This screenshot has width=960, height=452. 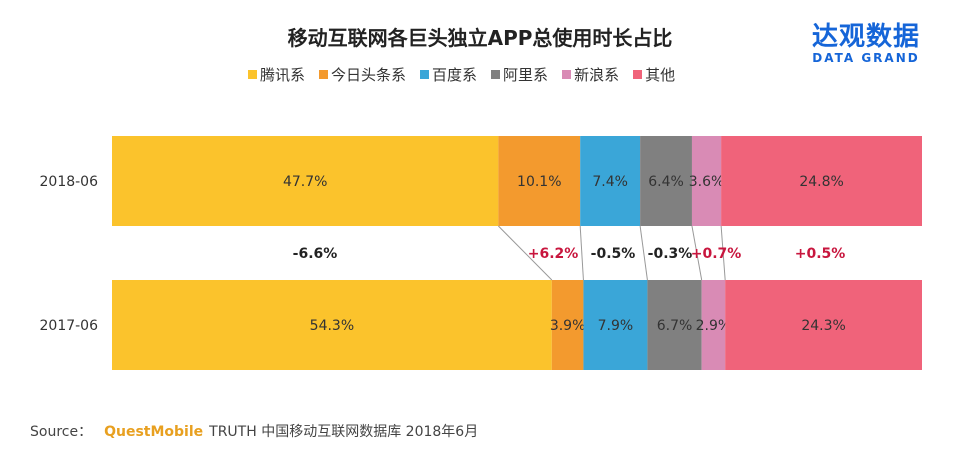 I want to click on logo-cn: 达观数据, so click(x=866, y=37).